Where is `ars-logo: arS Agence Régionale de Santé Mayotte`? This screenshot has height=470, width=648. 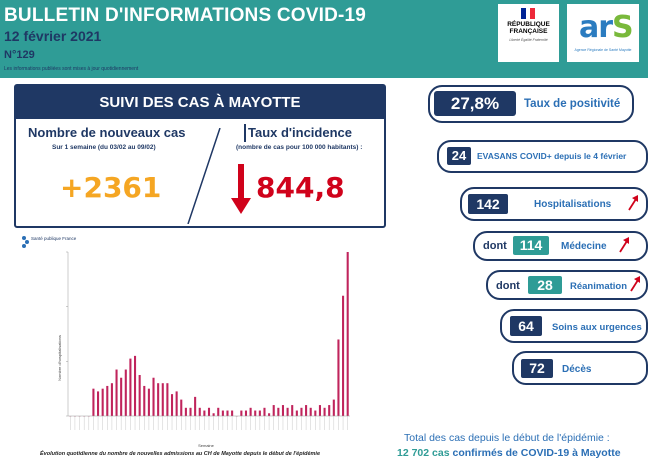
ars-logo: arS Agence Régionale de Santé Mayotte is located at coordinates (603, 33).